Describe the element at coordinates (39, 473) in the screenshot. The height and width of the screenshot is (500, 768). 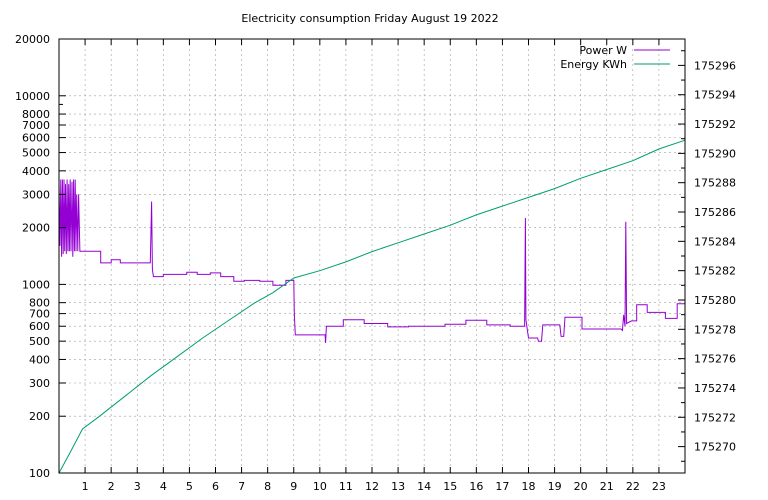
I see `y-left-tick-label: 100` at that location.